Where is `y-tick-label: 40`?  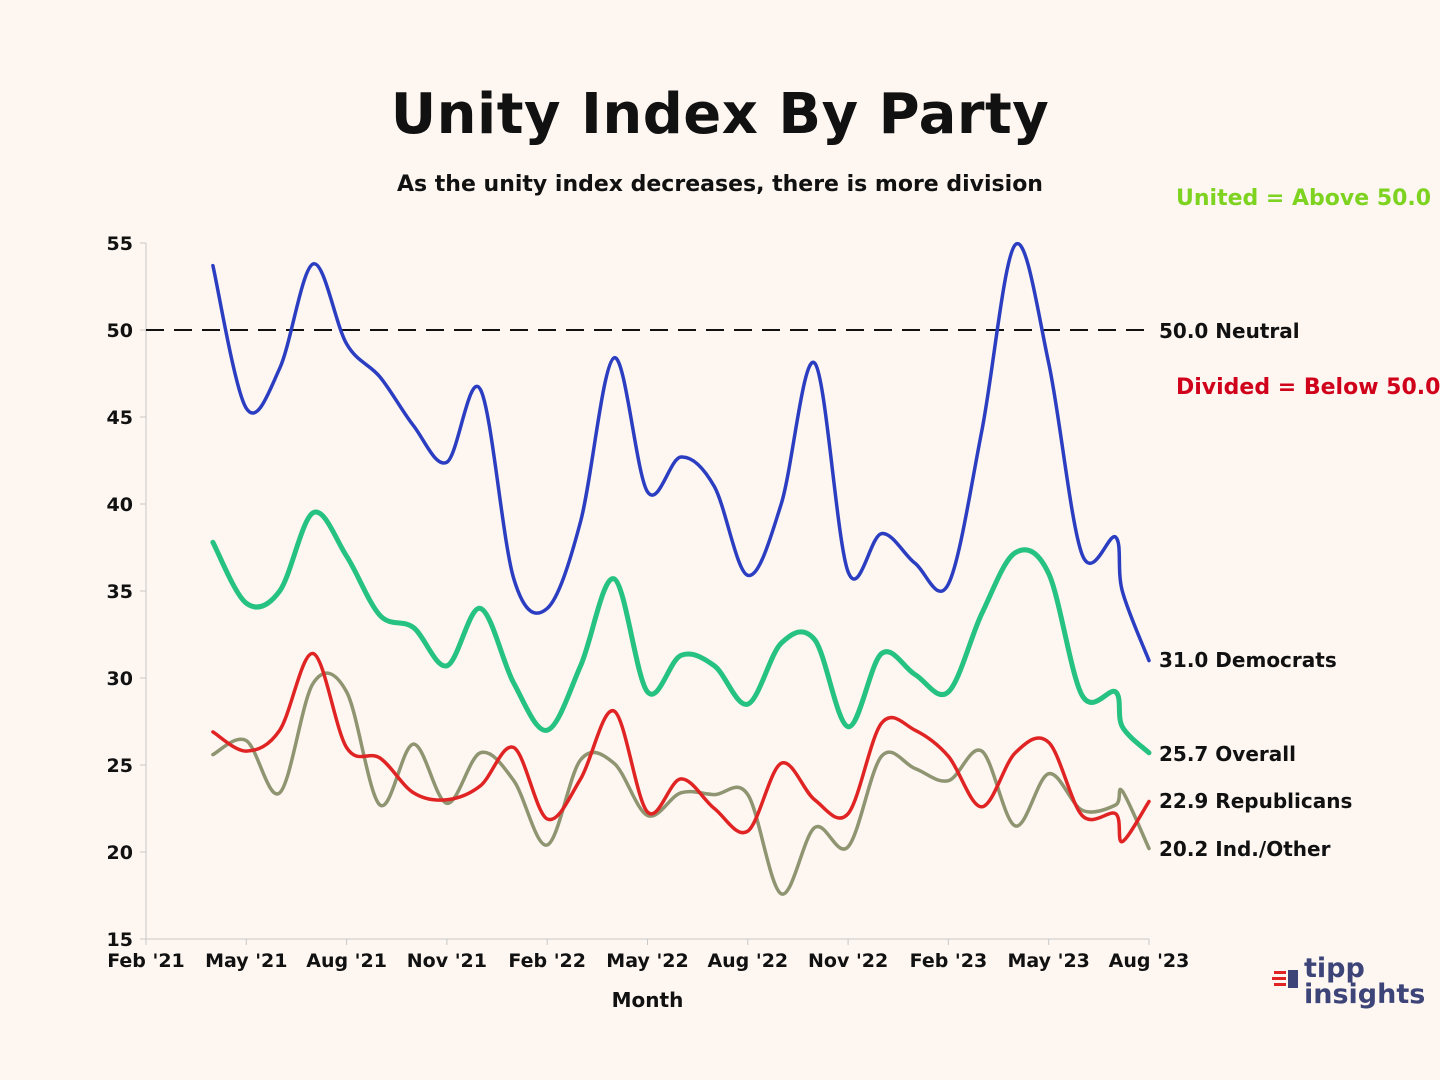
y-tick-label: 40 is located at coordinates (120, 505).